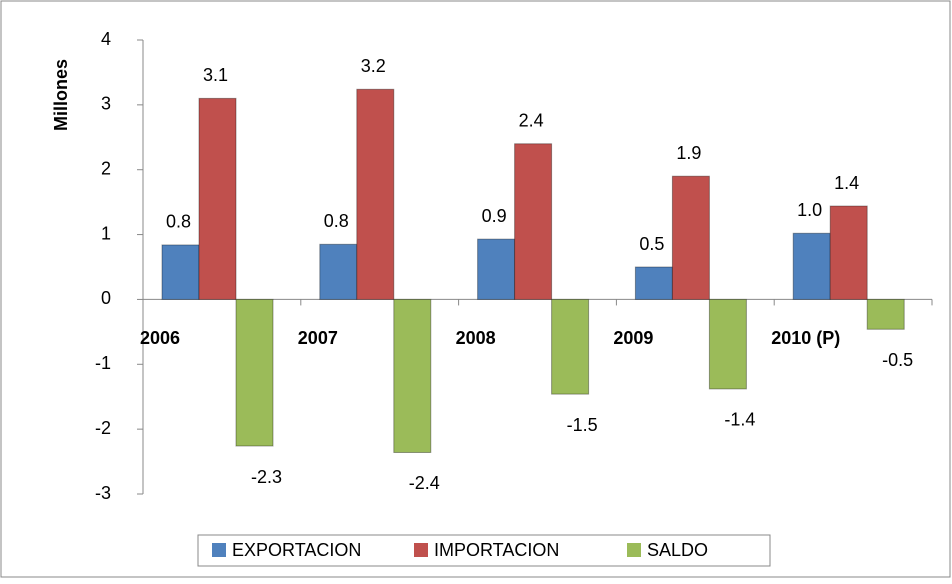 This screenshot has width=952, height=584. What do you see at coordinates (688, 153) in the screenshot?
I see `value-label: 1.9` at bounding box center [688, 153].